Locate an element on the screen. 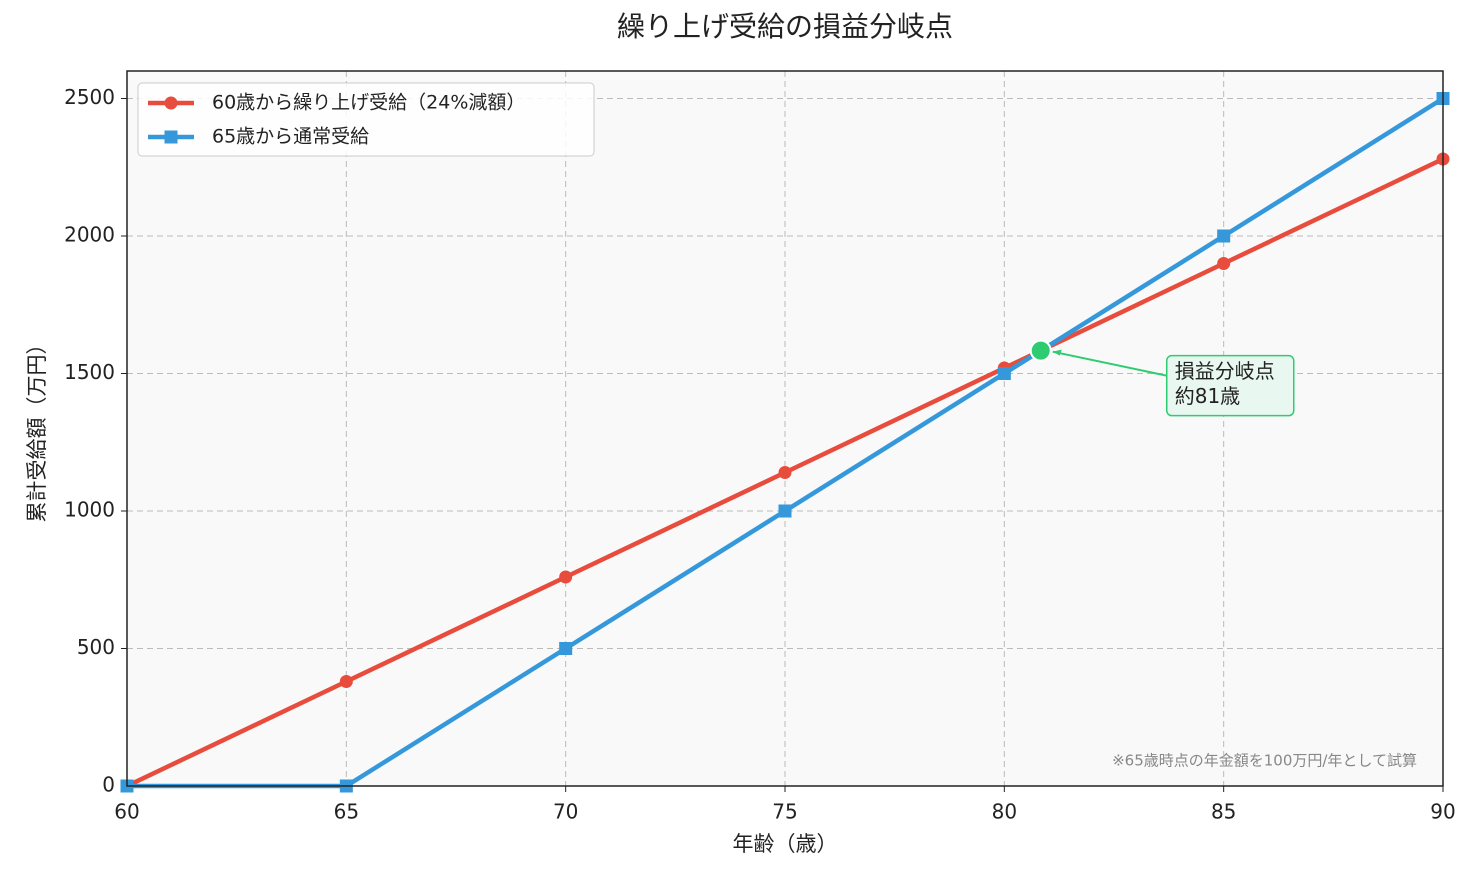  note: ※65歳時点の年金額を100万円/年として試算 is located at coordinates (1264, 761).